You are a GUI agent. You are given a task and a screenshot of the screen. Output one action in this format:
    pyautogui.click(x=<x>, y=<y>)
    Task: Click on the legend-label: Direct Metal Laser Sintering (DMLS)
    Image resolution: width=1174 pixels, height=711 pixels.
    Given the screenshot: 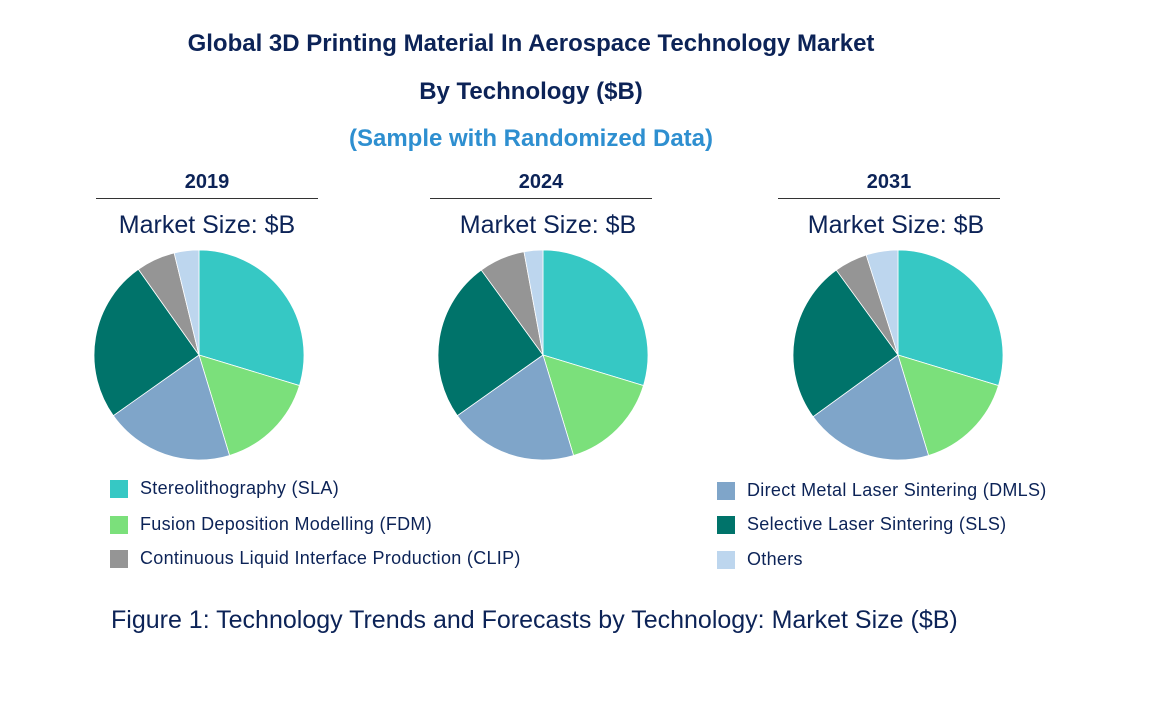 What is the action you would take?
    pyautogui.click(x=897, y=490)
    